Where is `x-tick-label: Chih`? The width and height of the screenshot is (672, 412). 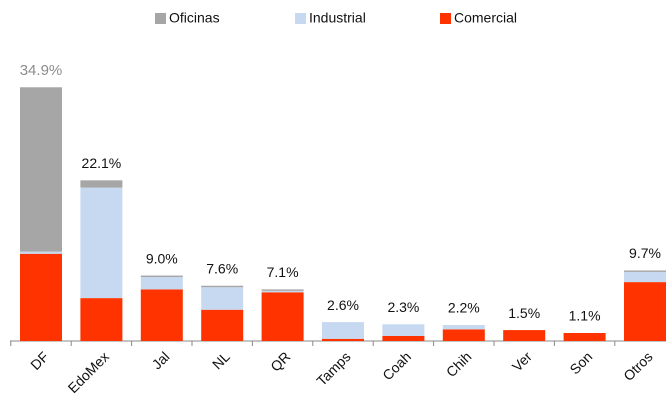 x-tick-label: Chih is located at coordinates (459, 364).